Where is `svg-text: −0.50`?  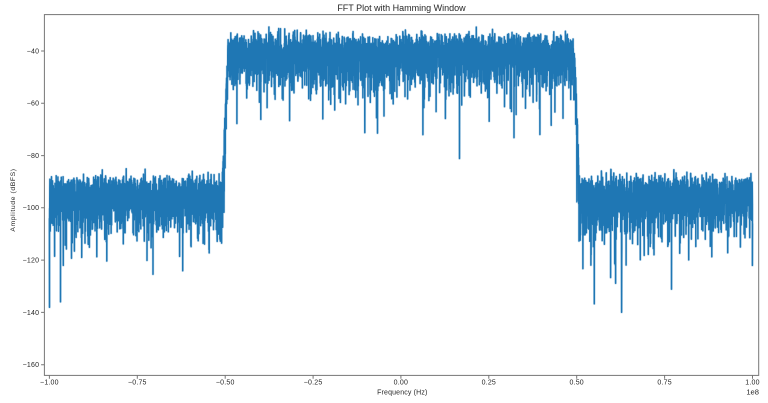
svg-text: −0.50 is located at coordinates (225, 383).